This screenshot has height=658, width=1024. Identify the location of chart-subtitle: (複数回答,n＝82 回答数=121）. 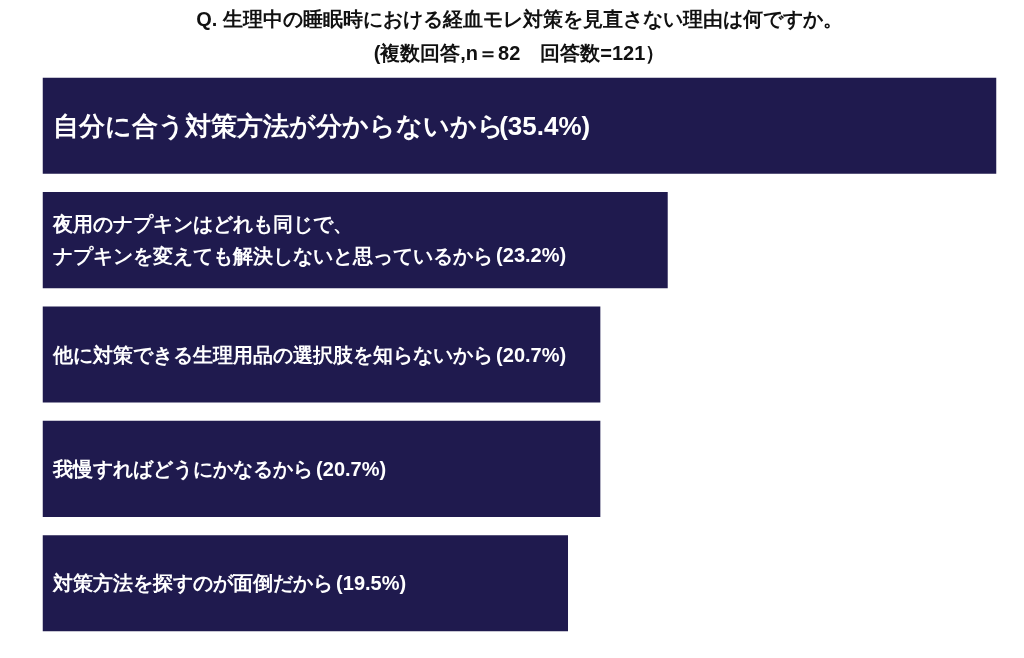
(519, 52).